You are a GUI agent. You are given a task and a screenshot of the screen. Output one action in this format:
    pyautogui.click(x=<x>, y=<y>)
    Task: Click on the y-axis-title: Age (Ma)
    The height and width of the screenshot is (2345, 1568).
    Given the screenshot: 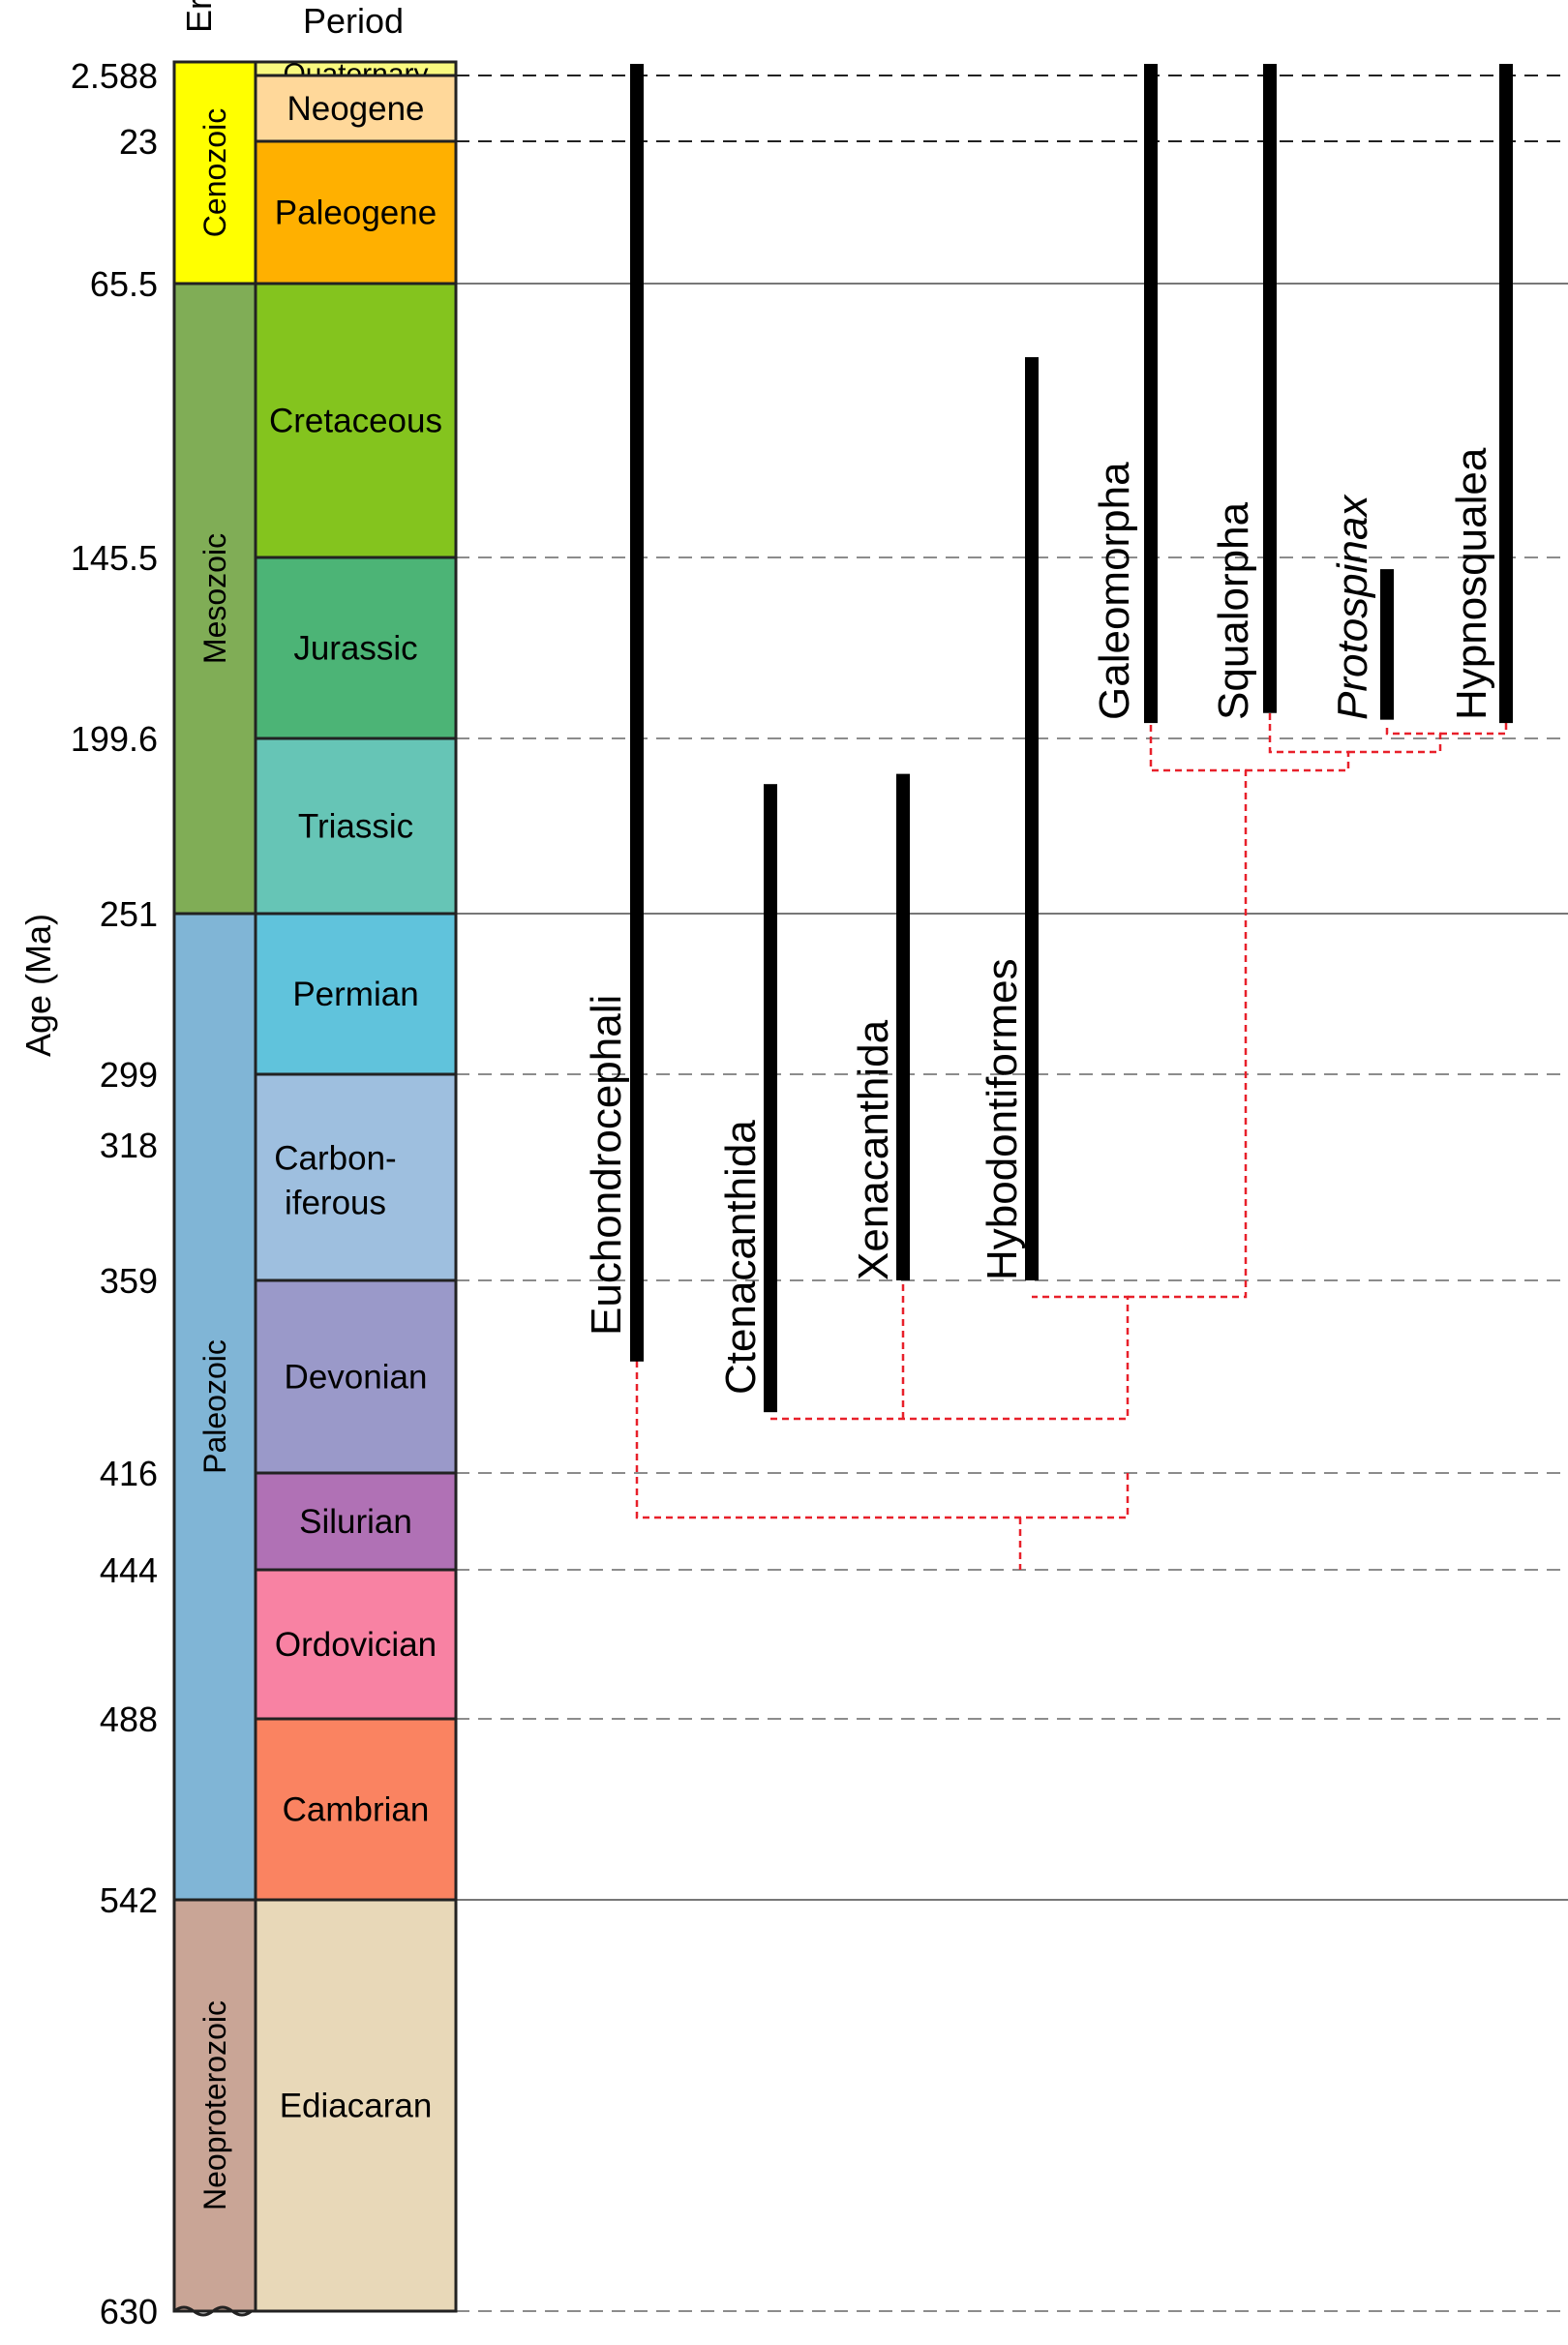 What is the action you would take?
    pyautogui.click(x=38, y=985)
    